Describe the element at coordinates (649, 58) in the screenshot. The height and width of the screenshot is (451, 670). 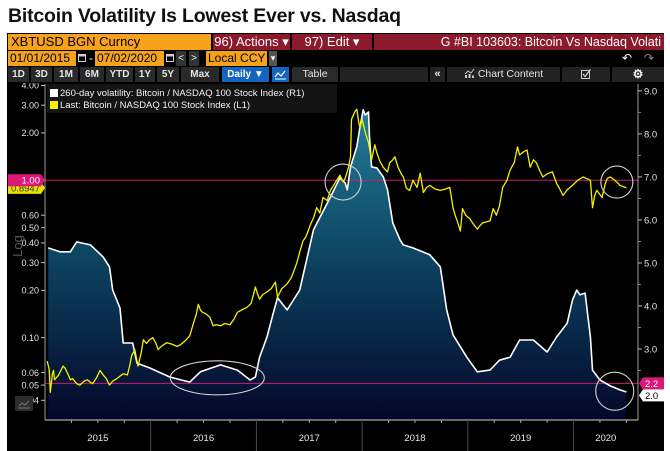
I see `redo-icon: ↷` at that location.